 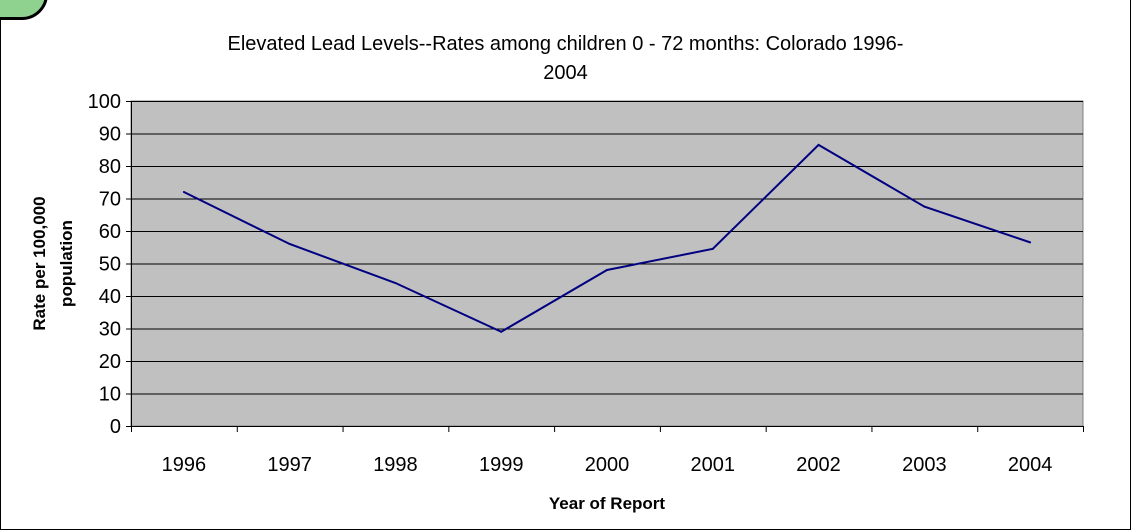 I want to click on x-tick-label: 2001, so click(x=713, y=465).